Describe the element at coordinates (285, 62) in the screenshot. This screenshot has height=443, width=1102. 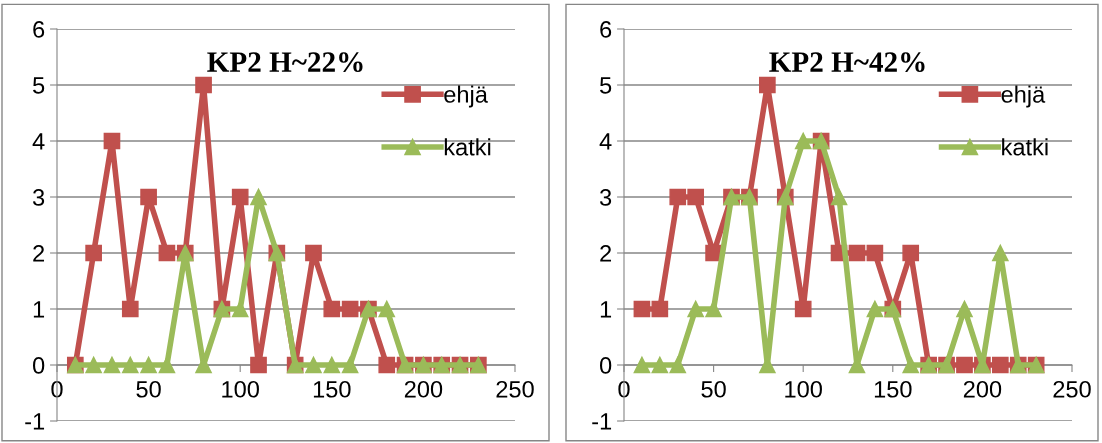
I see `text: KP2 H~22%` at that location.